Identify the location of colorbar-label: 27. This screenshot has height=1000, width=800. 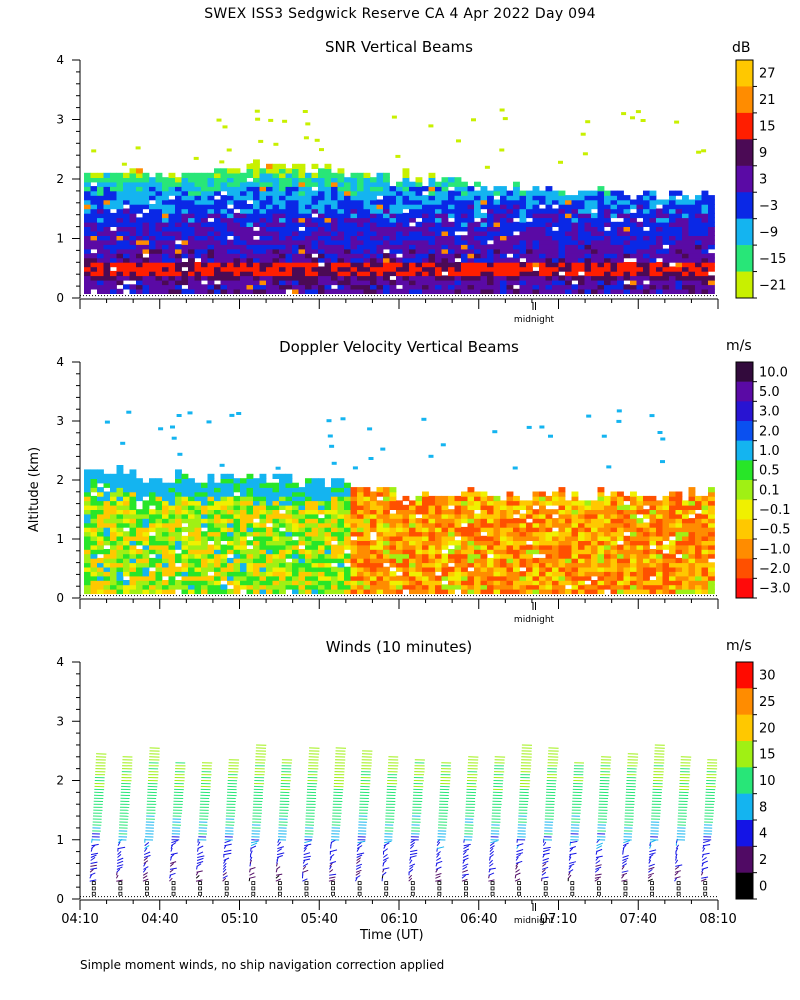
(767, 74).